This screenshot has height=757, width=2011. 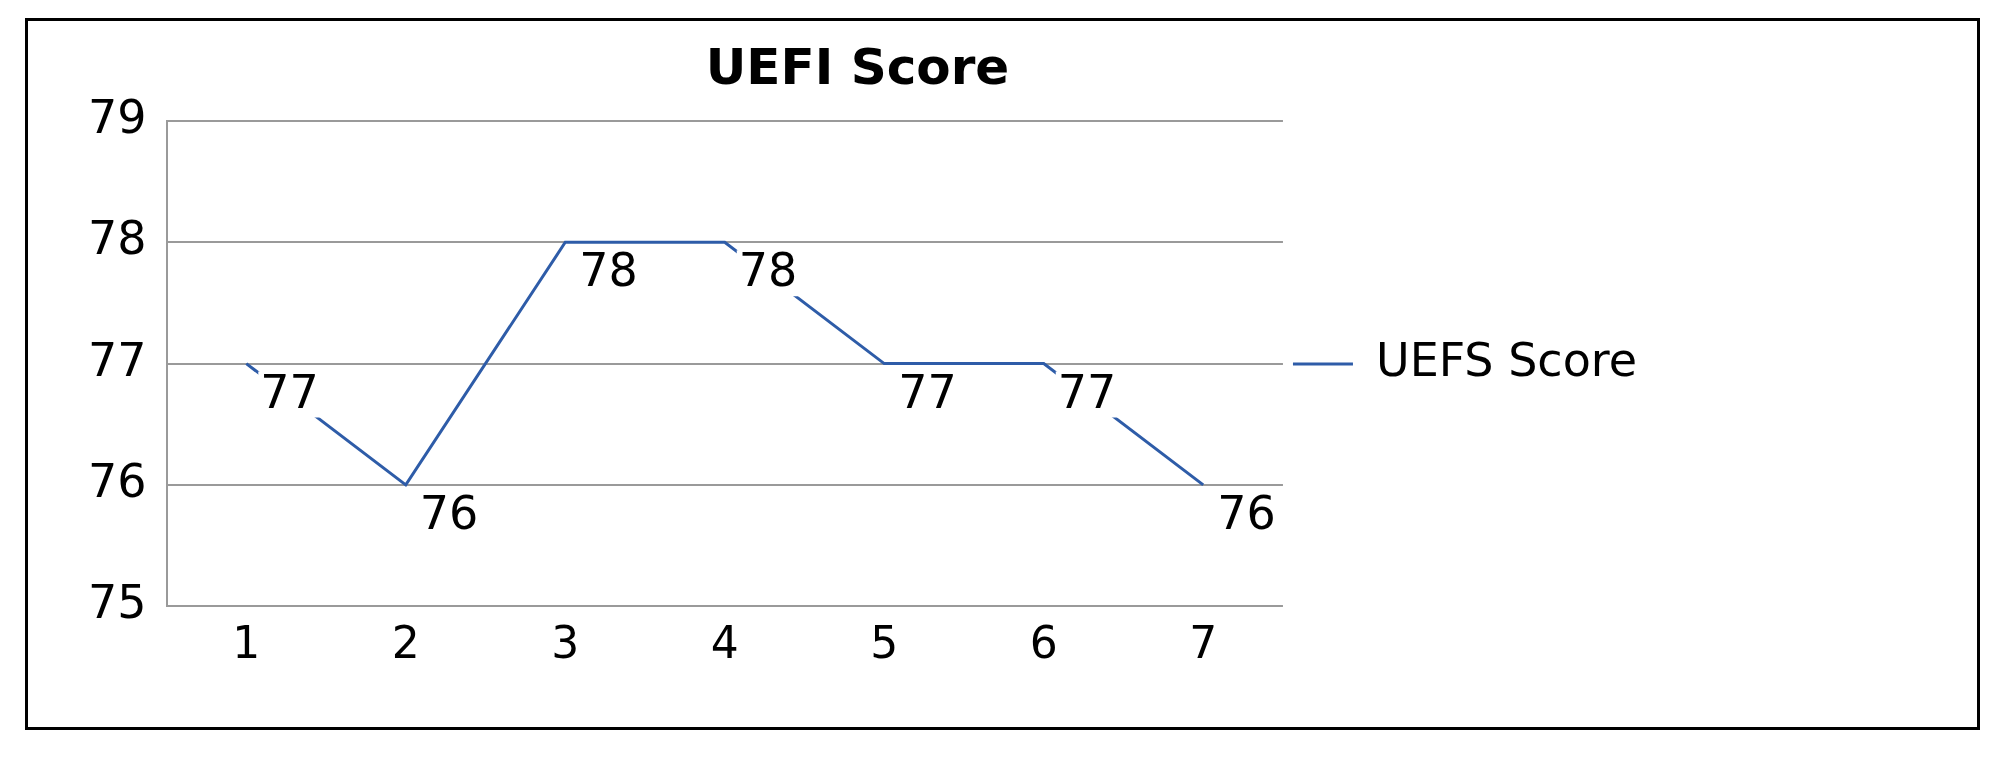 What do you see at coordinates (117, 480) in the screenshot?
I see `y-tick-label: 76` at bounding box center [117, 480].